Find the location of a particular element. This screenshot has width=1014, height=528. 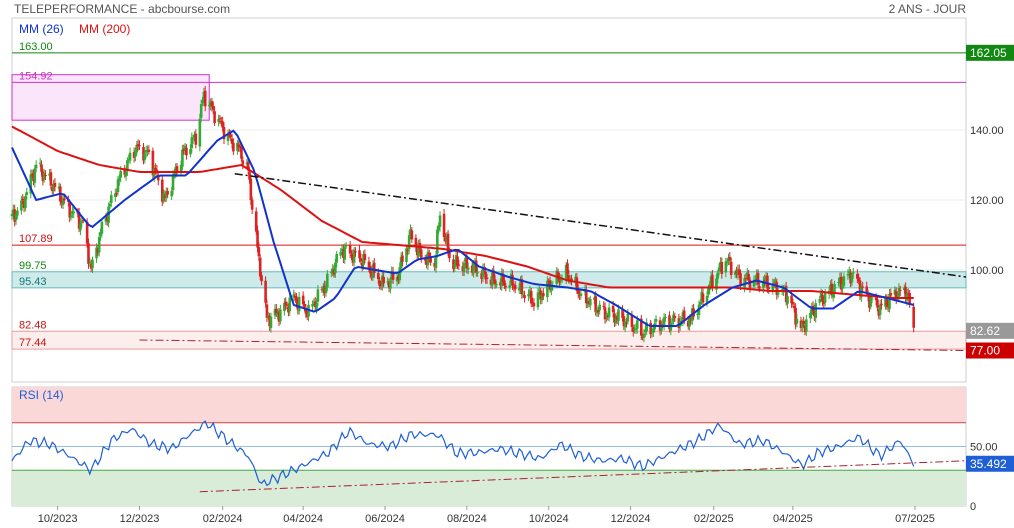

level-label-163.00: 163.00 is located at coordinates (36, 47).